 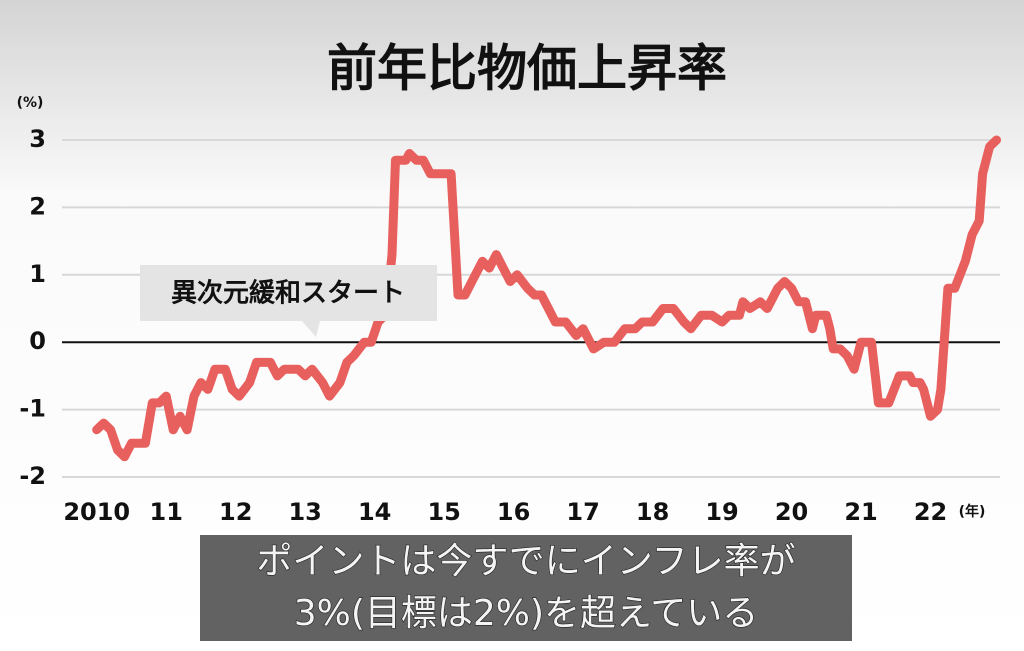 I want to click on x-tick-label: 15, so click(x=443, y=512).